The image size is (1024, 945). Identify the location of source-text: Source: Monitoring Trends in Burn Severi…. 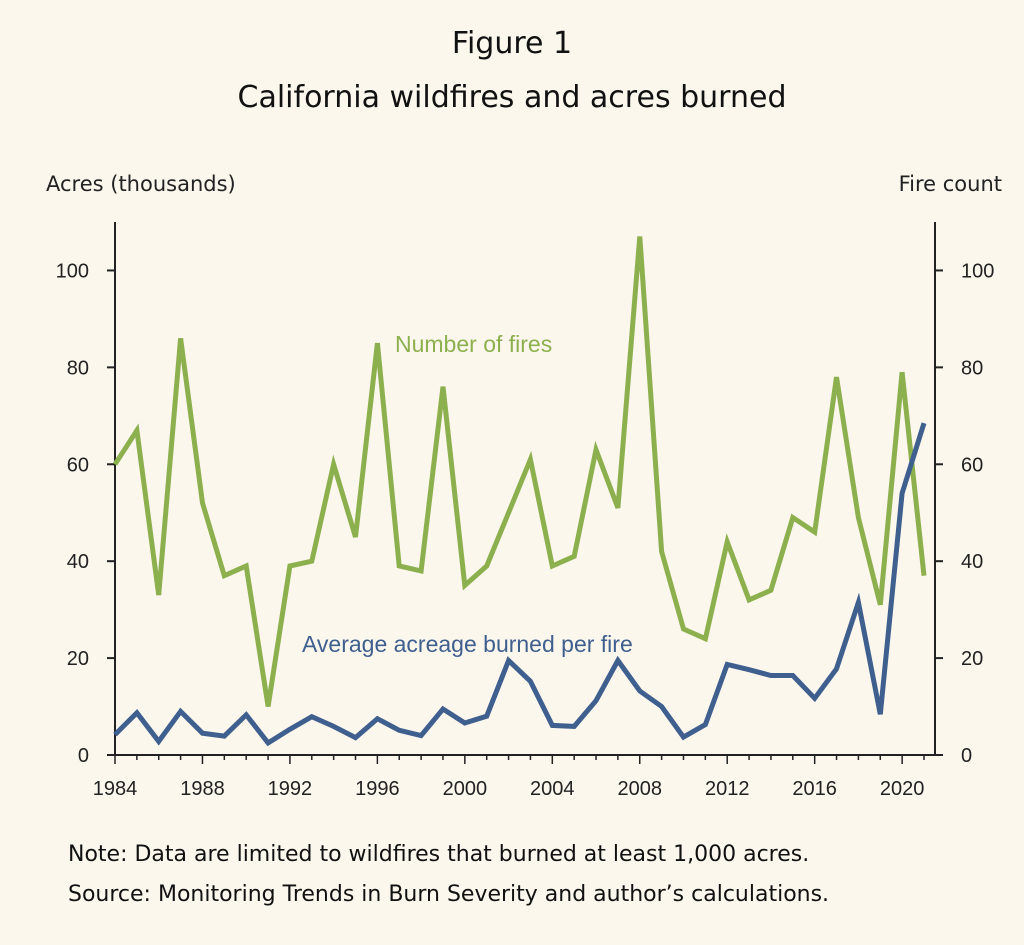
(449, 894).